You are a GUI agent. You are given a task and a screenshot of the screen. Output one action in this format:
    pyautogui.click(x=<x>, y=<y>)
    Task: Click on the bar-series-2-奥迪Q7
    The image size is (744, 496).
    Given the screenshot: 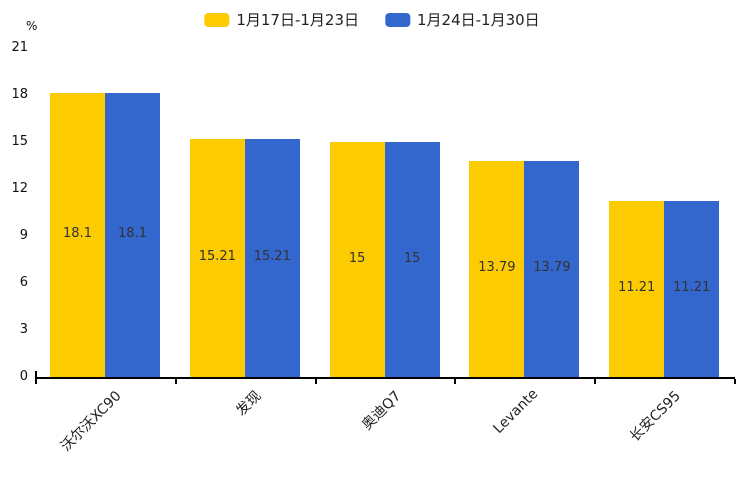 What is the action you would take?
    pyautogui.click(x=412, y=259)
    